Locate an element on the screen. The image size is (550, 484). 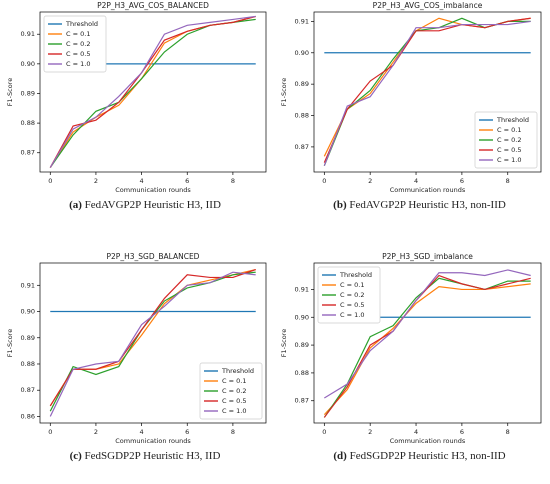
subplot-title: P2P_H3_AVG_COS_imbalance is located at coordinates (428, 5).